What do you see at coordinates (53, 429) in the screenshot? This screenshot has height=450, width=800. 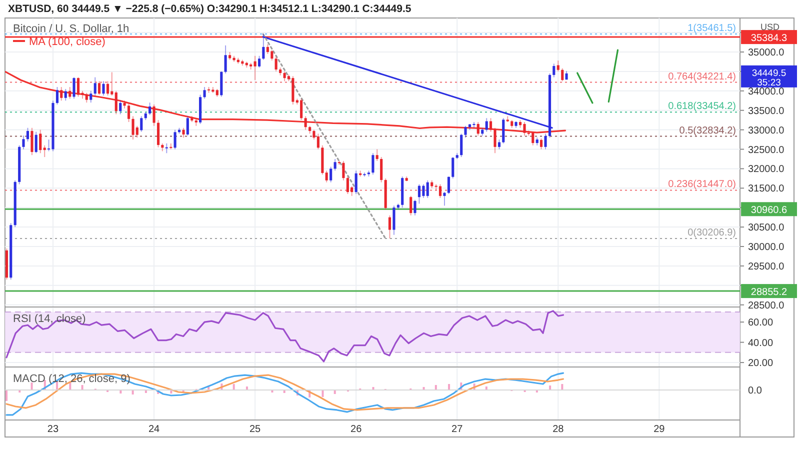 I see `x-tick-label: 23` at bounding box center [53, 429].